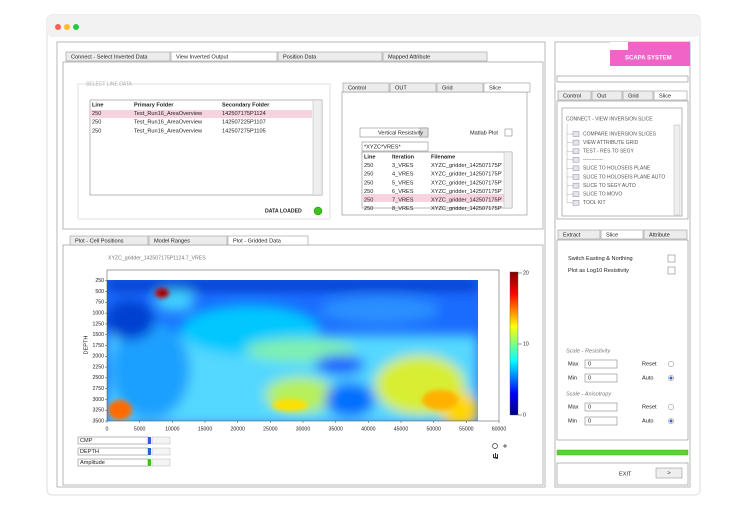 This screenshot has height=510, width=750. Describe the element at coordinates (624, 177) in the screenshot. I see `tree-item: SLICE TO HOLOSEIS PLANE AUTO` at that location.